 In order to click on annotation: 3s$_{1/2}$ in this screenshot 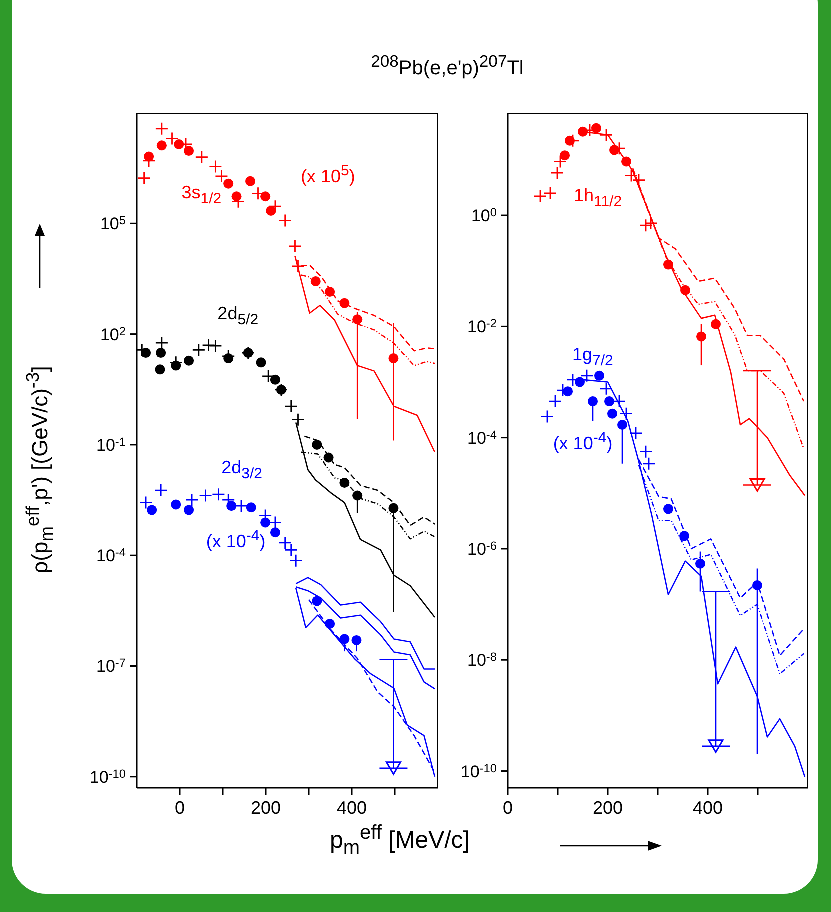, I will do `click(201, 195)`.